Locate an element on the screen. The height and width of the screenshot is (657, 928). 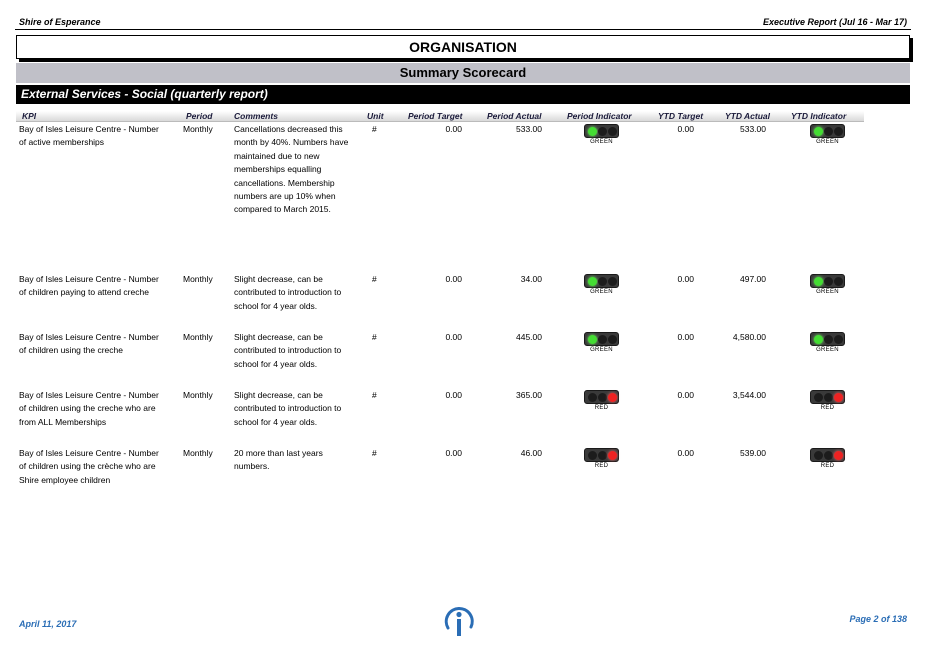
summary-scorecard-heading: Summary Scorecard is located at coordinates (463, 73).